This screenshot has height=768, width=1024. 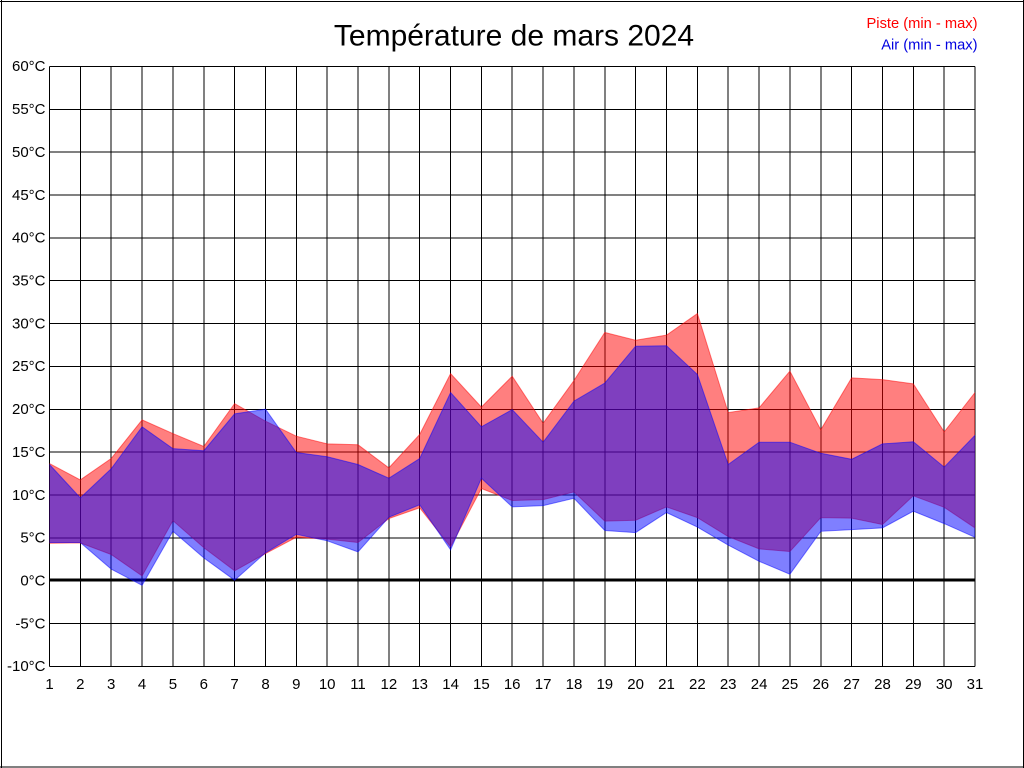 What do you see at coordinates (111, 684) in the screenshot?
I see `svg-text: 3` at bounding box center [111, 684].